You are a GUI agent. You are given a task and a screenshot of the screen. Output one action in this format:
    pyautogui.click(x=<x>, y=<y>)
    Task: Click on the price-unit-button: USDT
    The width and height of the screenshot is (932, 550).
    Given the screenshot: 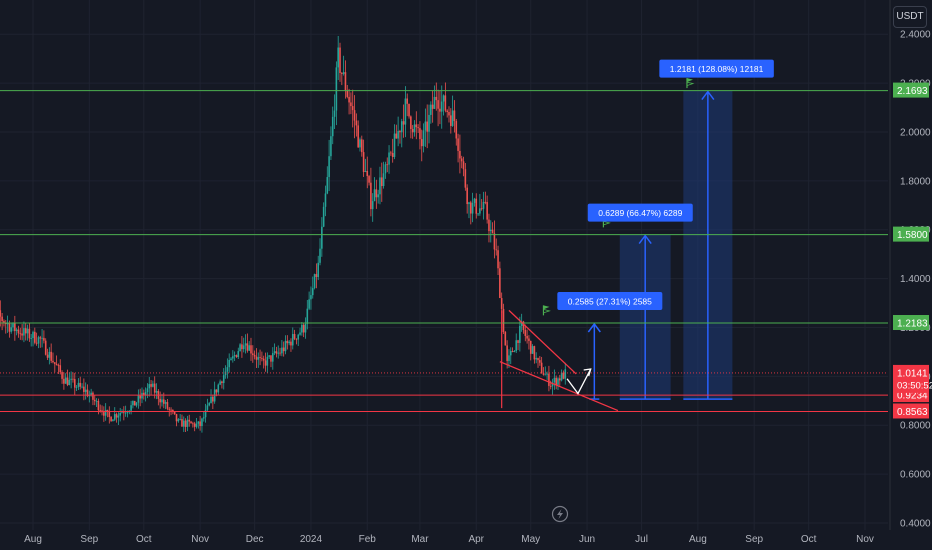 What is the action you would take?
    pyautogui.click(x=910, y=17)
    